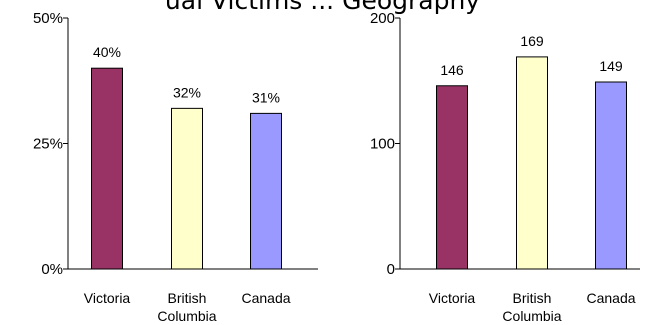 The image size is (645, 325). What do you see at coordinates (382, 18) in the screenshot?
I see `y-tick-label-3: 200` at bounding box center [382, 18].